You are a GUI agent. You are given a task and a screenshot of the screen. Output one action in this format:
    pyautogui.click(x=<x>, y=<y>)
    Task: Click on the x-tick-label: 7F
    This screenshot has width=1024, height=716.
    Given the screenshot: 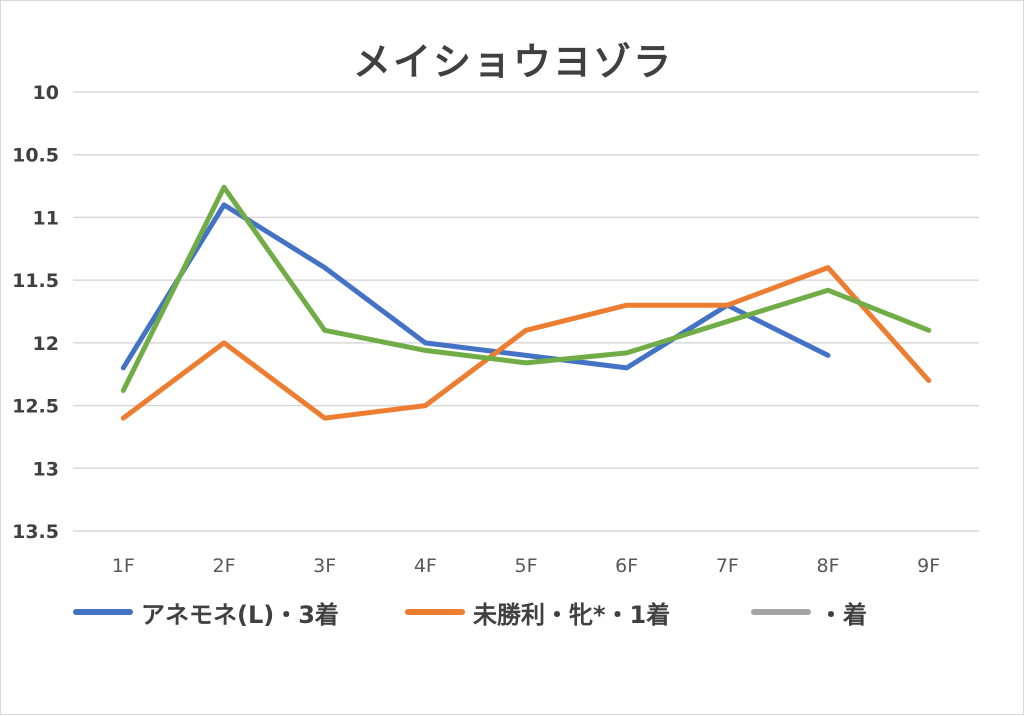 What is the action you would take?
    pyautogui.click(x=727, y=566)
    